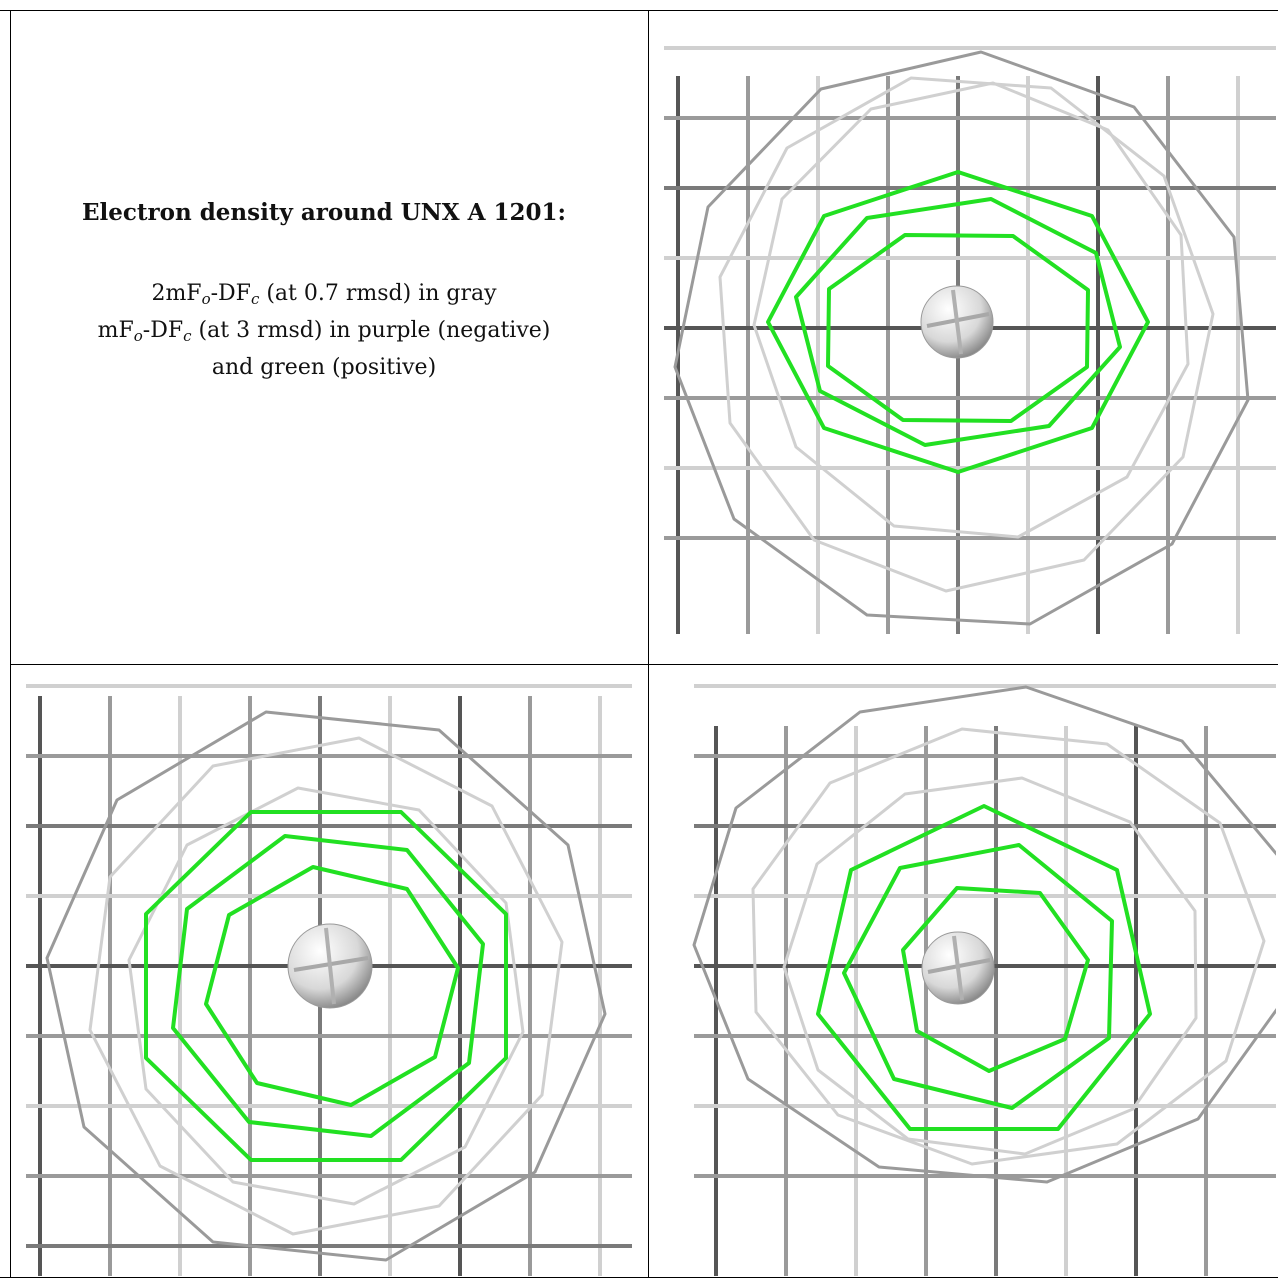  What do you see at coordinates (648, 644) in the screenshot?
I see `border-middle` at bounding box center [648, 644].